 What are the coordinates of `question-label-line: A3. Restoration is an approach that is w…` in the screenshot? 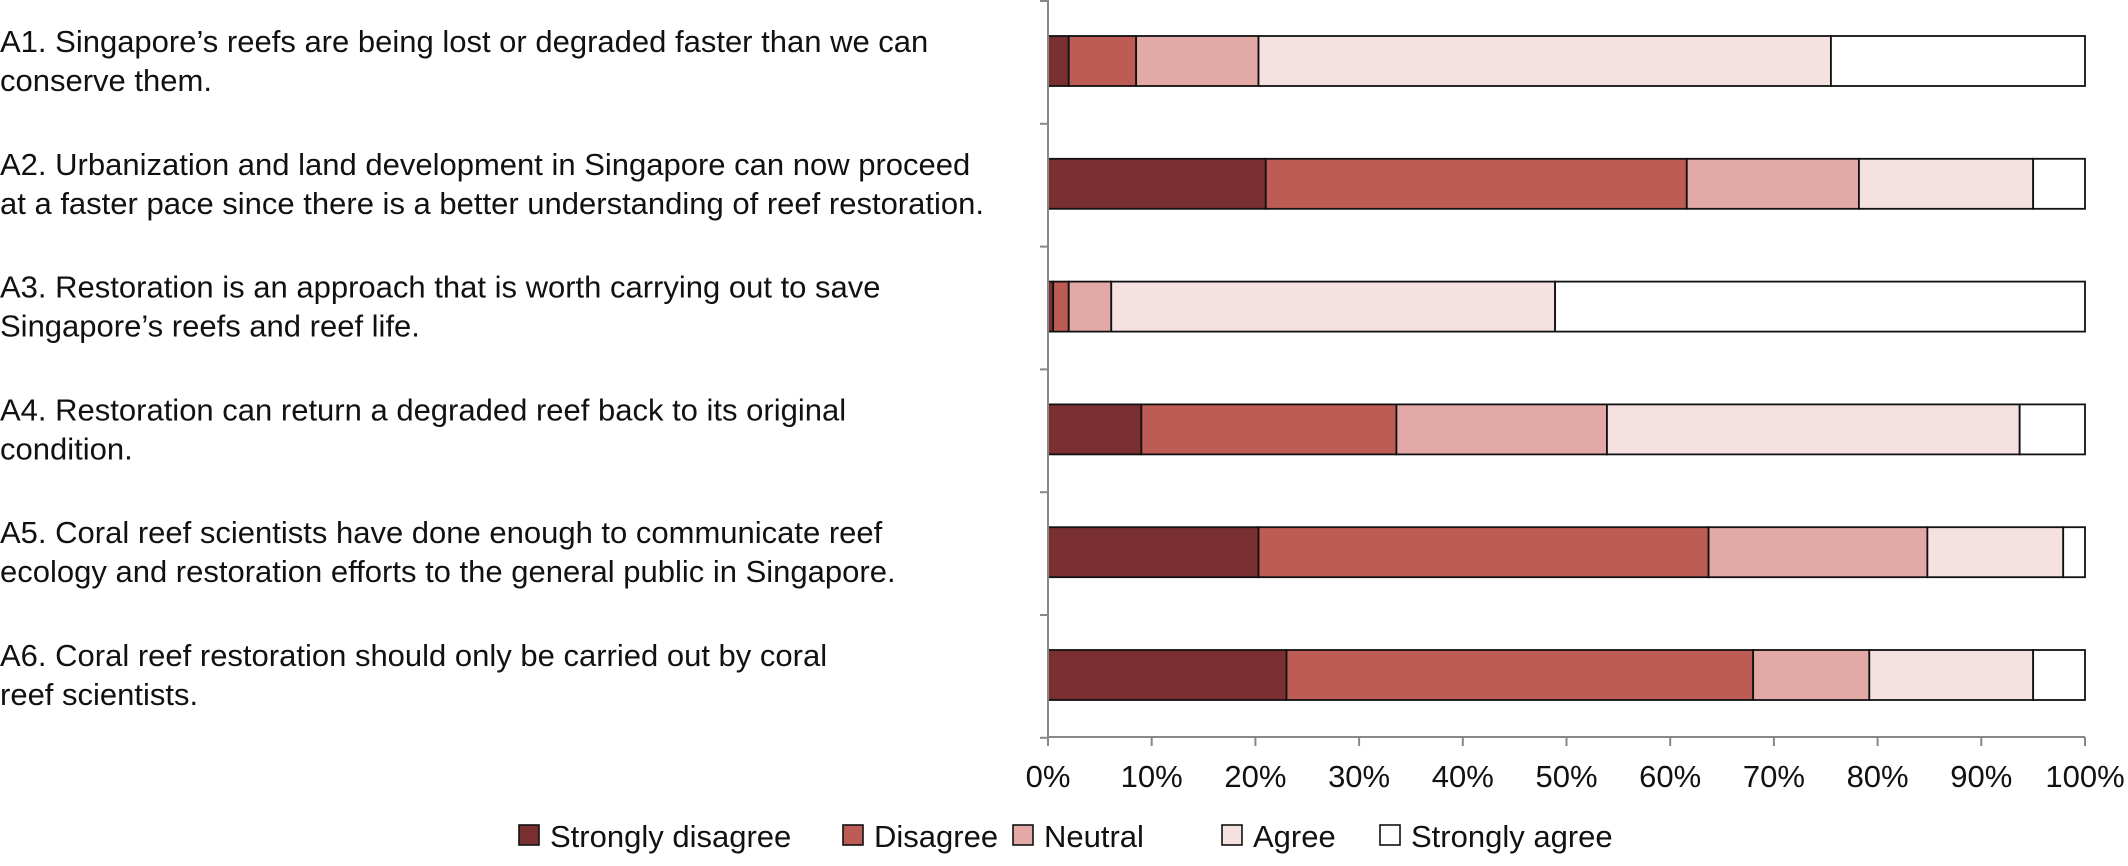 It's located at (440, 287).